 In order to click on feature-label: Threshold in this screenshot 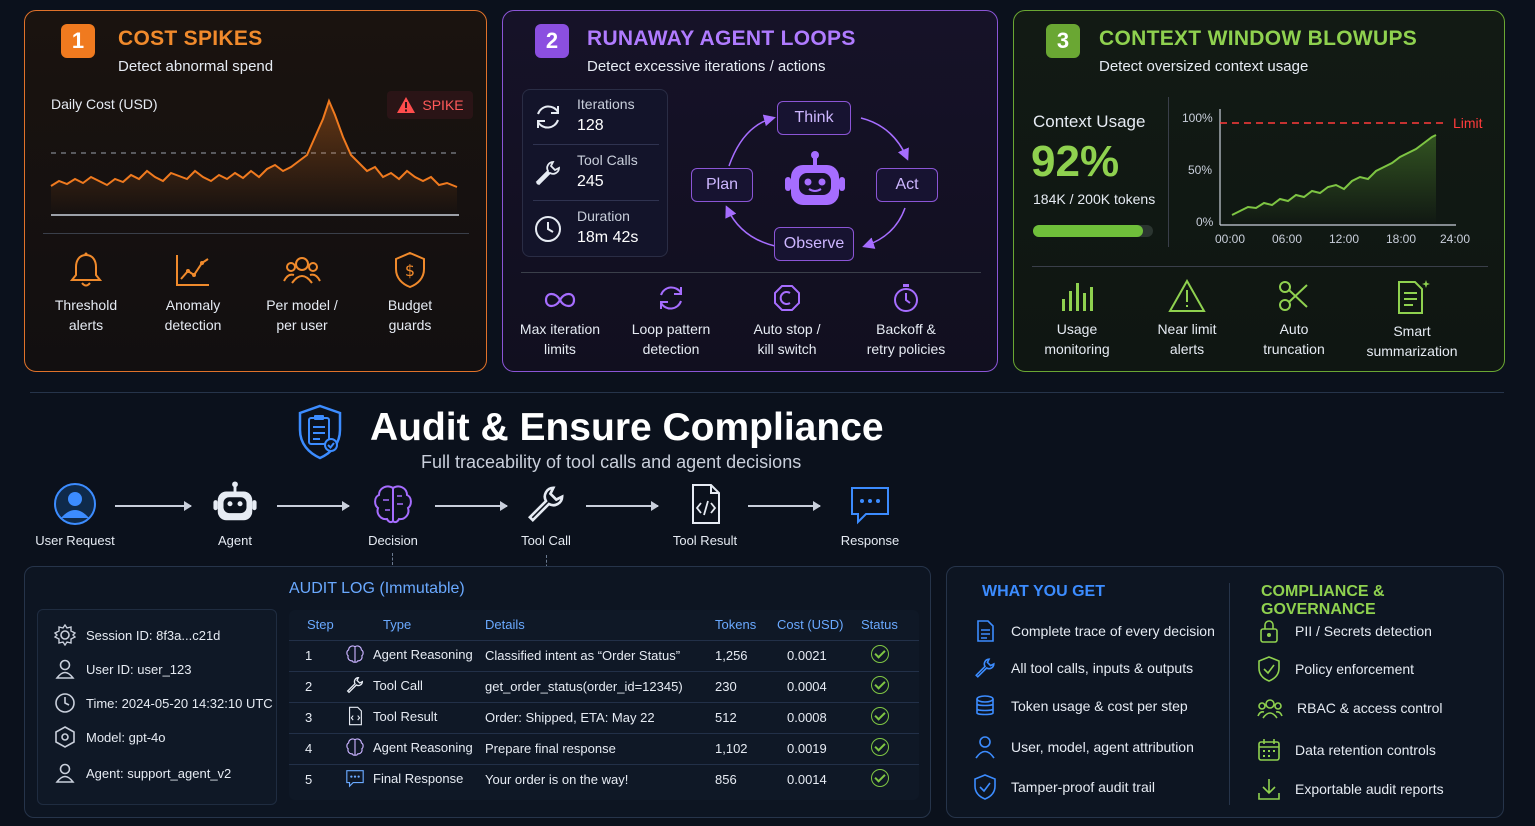, I will do `click(86, 305)`.